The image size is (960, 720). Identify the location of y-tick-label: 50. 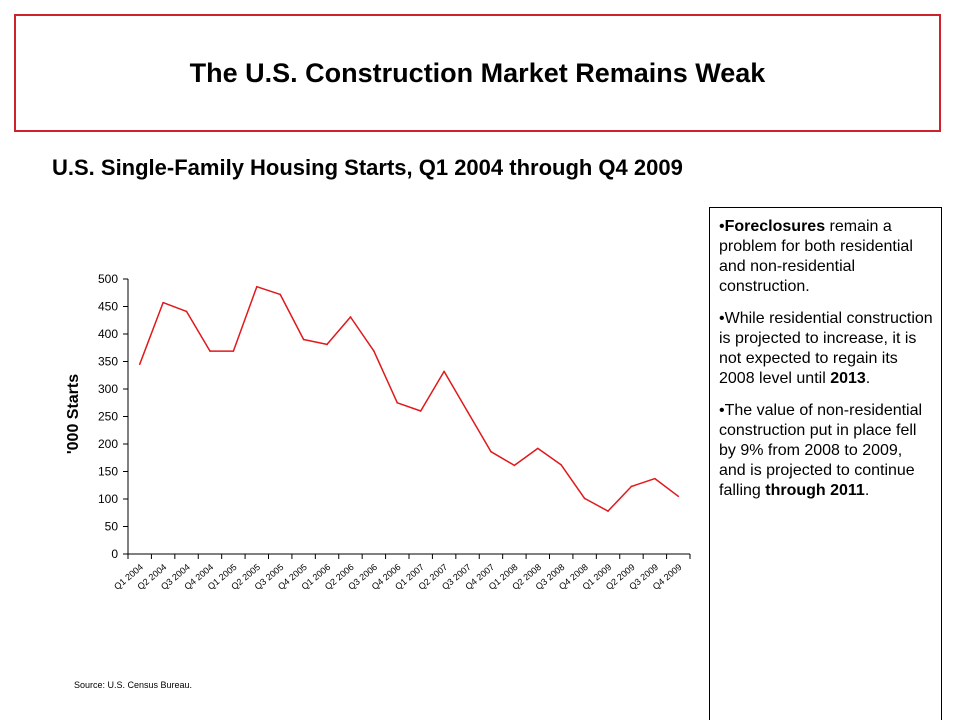
(112, 527).